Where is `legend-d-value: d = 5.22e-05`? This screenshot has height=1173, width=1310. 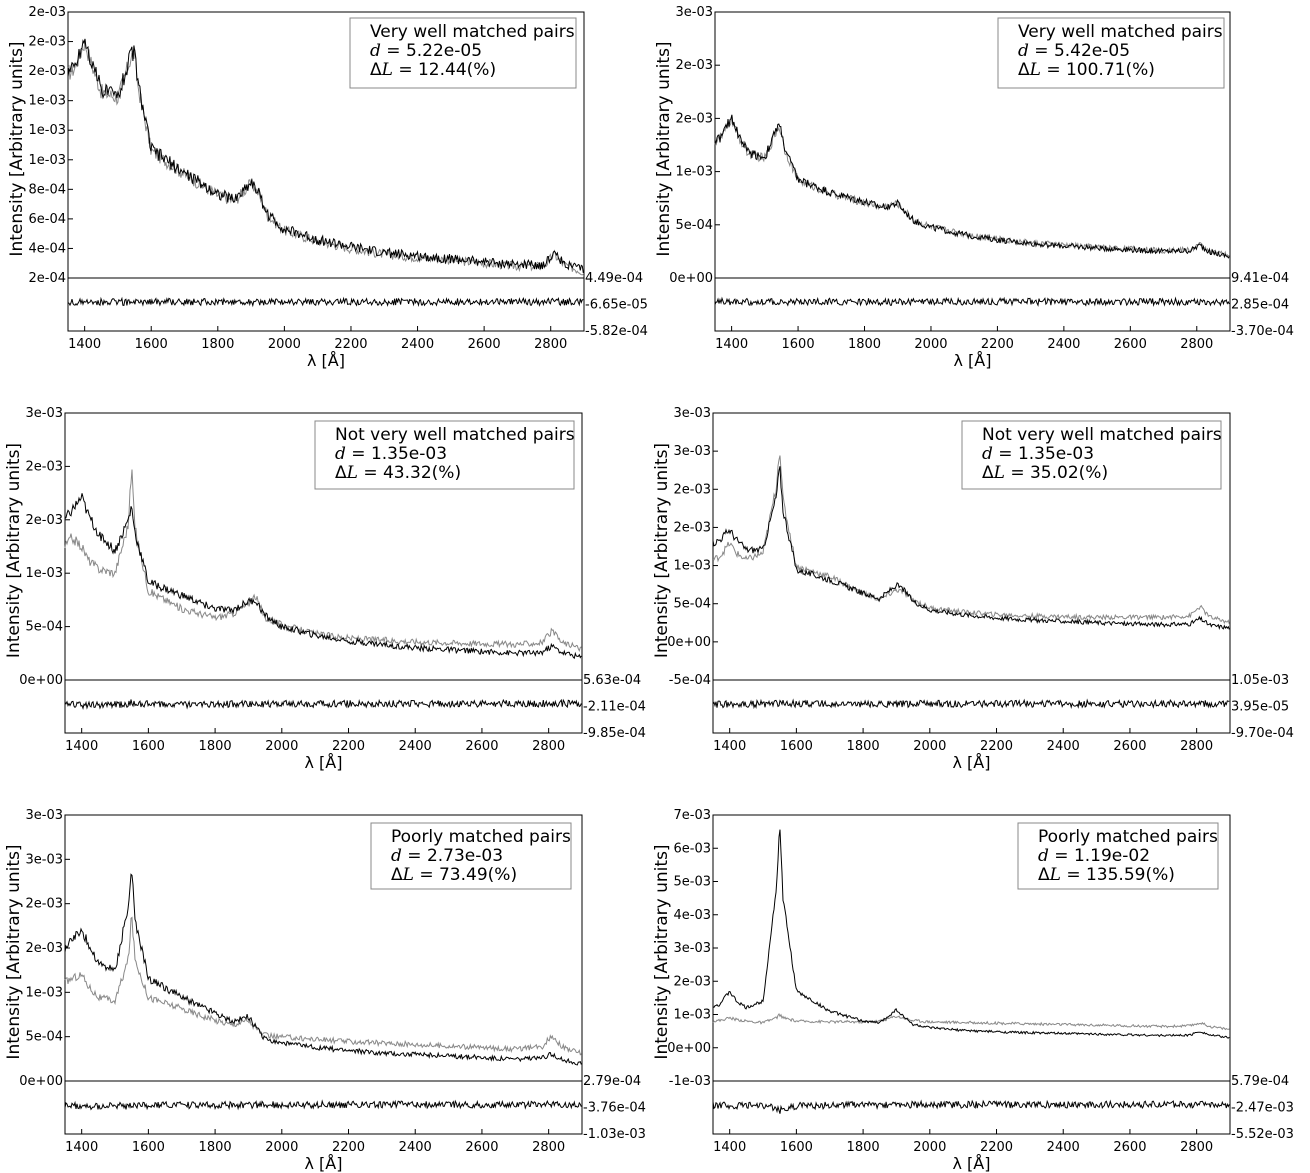
legend-d-value: d = 5.22e-05 is located at coordinates (426, 51).